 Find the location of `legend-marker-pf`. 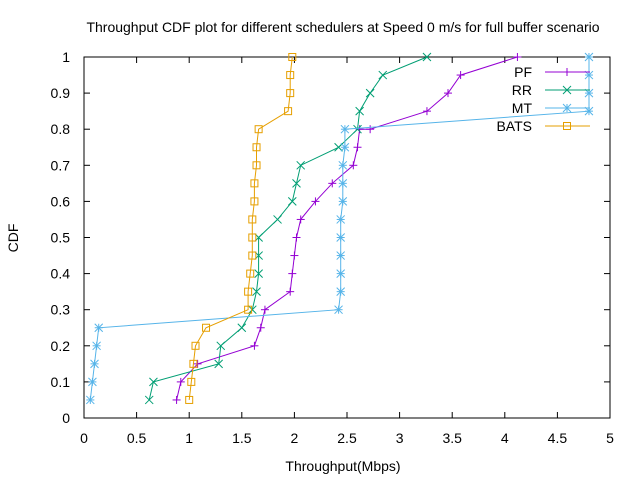

legend-marker-pf is located at coordinates (567, 72).